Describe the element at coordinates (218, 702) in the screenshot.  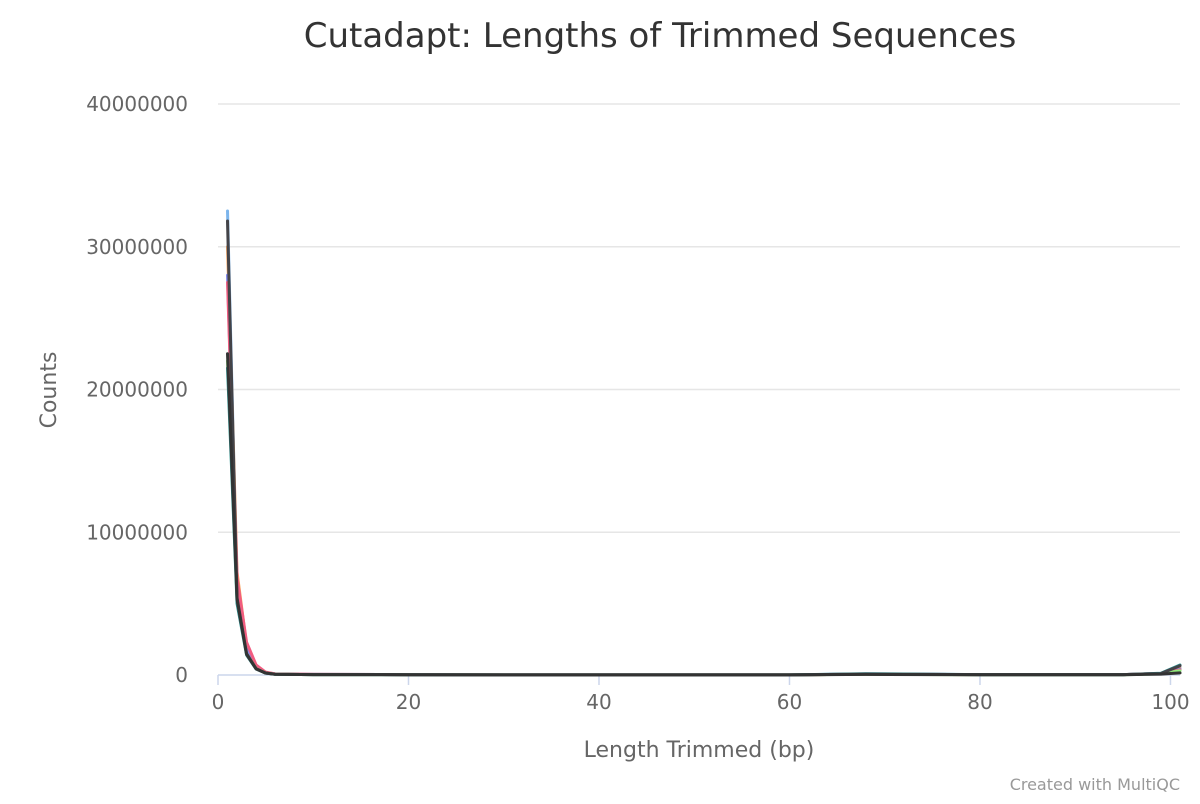
I see `x-tick-label: 0` at that location.